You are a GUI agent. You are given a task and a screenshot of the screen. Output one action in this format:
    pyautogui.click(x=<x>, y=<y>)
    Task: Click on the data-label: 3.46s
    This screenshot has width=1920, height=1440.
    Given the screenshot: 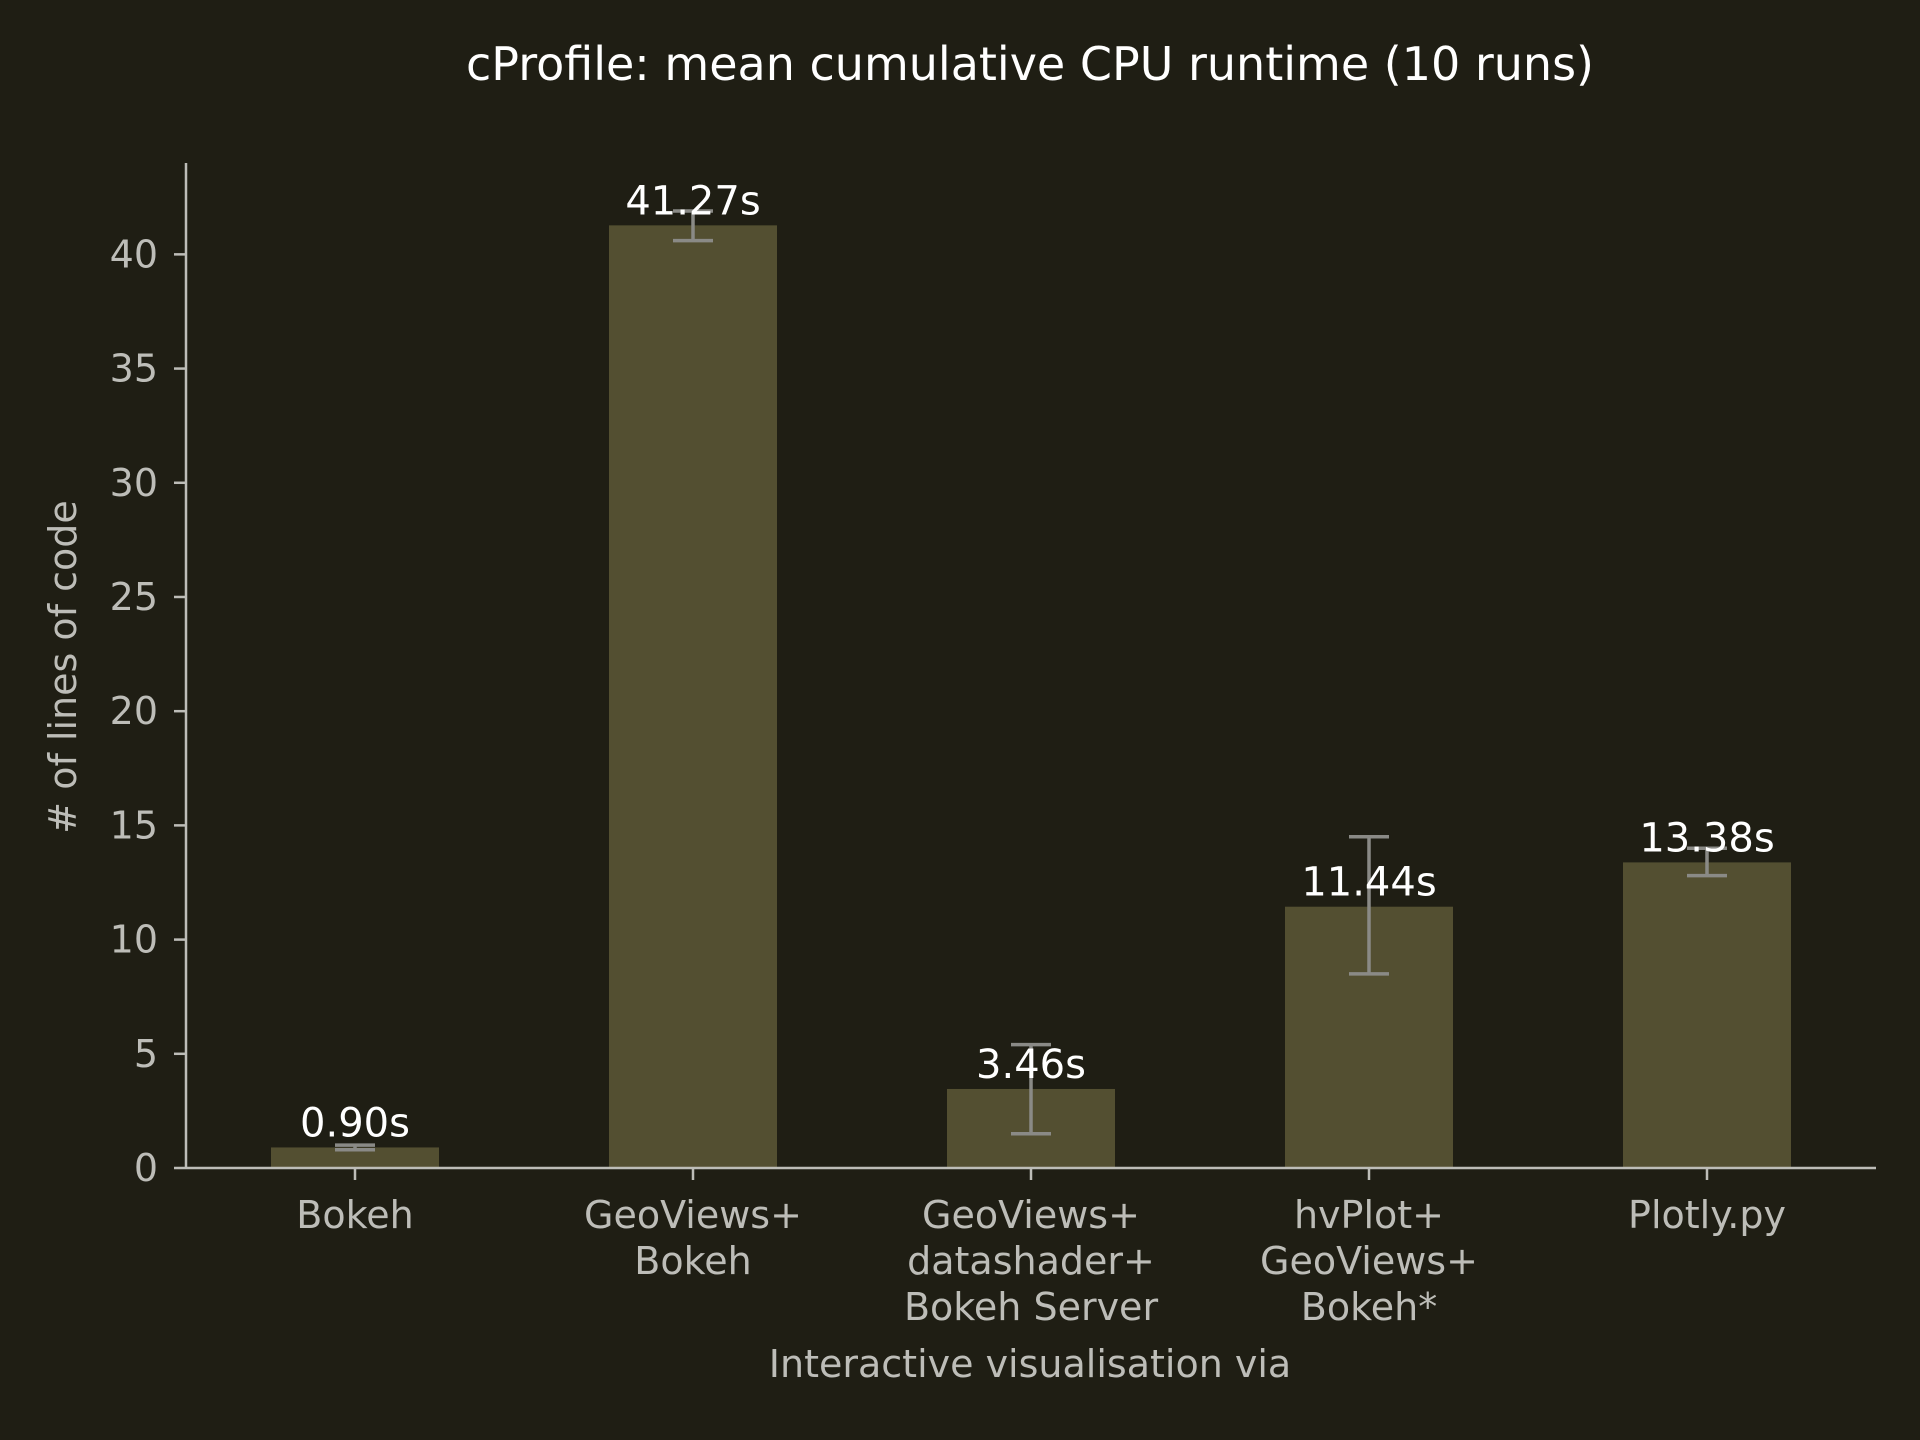 What is the action you would take?
    pyautogui.click(x=1031, y=1065)
    